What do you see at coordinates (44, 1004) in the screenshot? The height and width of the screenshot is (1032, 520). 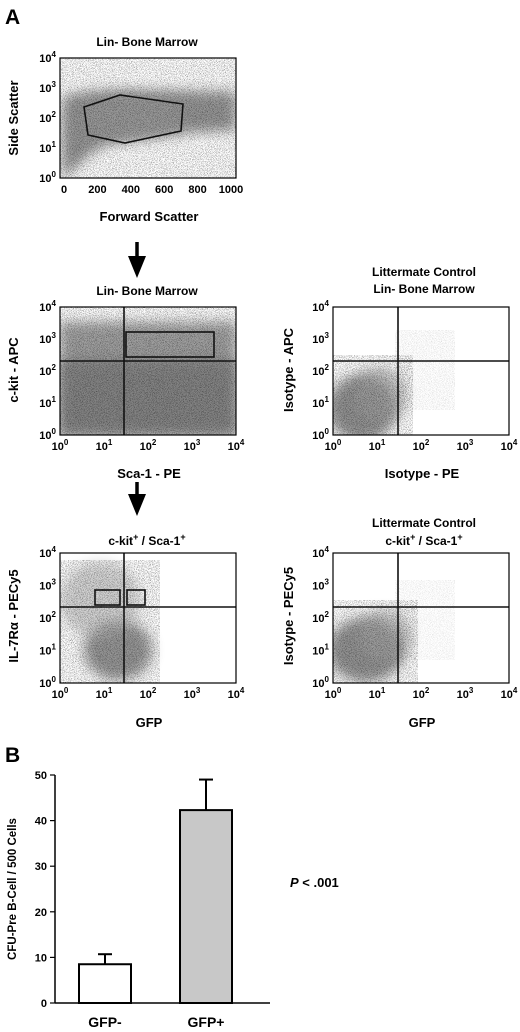 I see `y-tick-label: 0` at bounding box center [44, 1004].